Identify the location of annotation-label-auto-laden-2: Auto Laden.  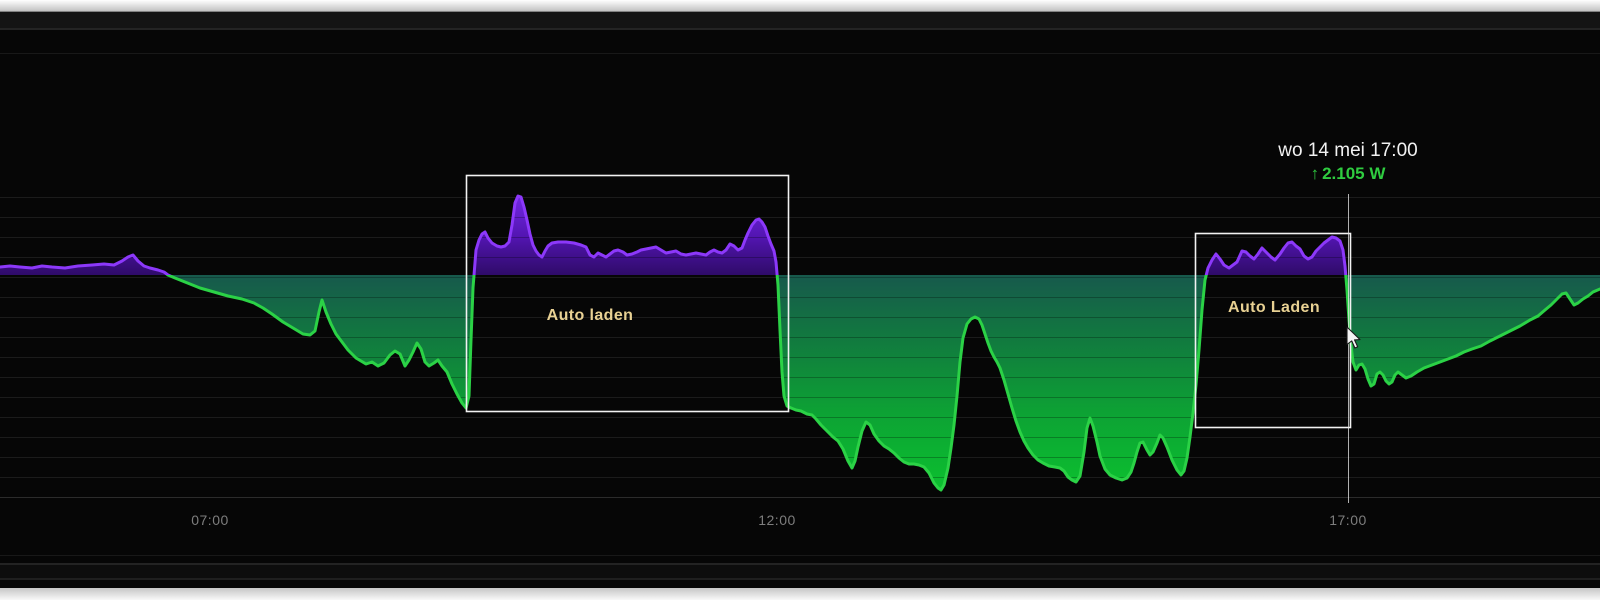
(1274, 307).